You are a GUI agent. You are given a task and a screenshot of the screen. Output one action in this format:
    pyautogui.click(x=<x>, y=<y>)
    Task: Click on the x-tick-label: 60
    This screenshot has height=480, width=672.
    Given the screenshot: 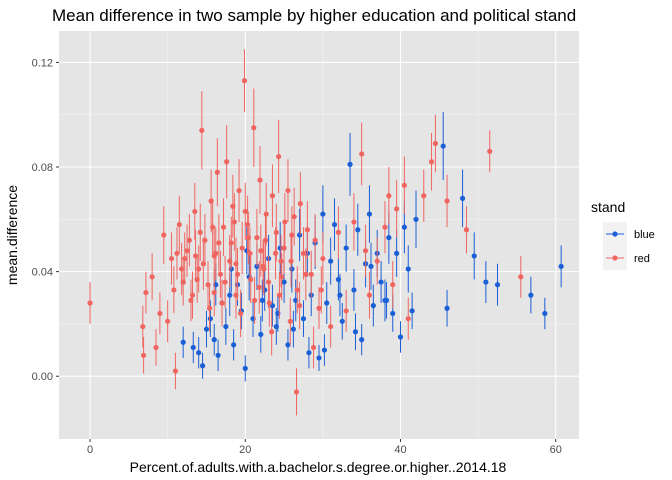 What is the action you would take?
    pyautogui.click(x=556, y=450)
    